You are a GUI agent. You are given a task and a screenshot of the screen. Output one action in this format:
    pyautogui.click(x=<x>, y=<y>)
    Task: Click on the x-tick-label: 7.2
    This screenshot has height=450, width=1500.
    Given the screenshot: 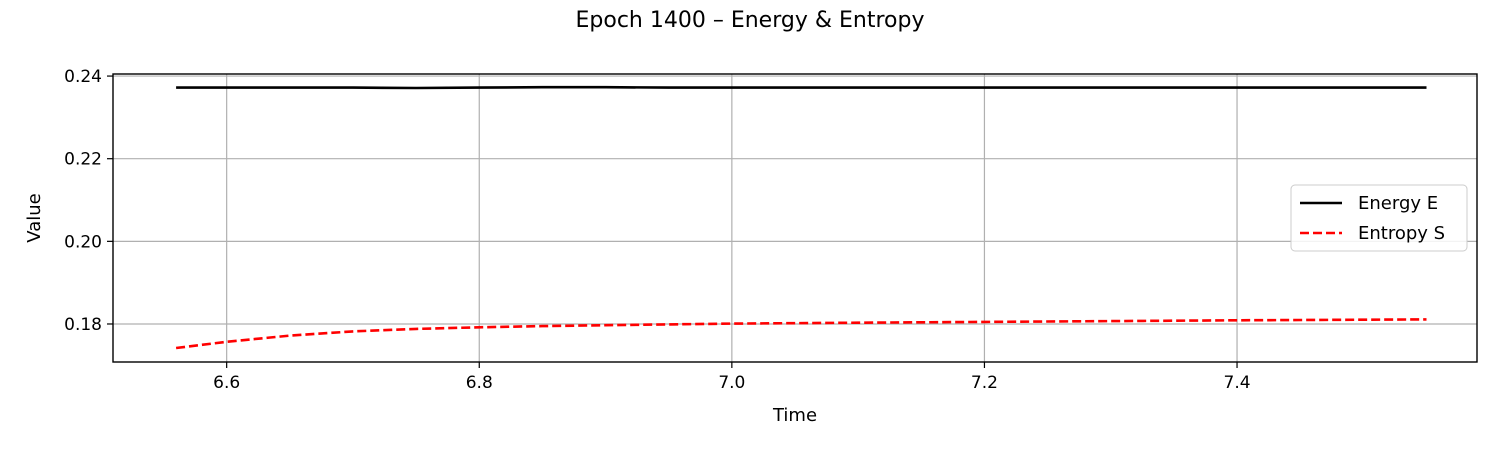 What is the action you would take?
    pyautogui.click(x=984, y=383)
    